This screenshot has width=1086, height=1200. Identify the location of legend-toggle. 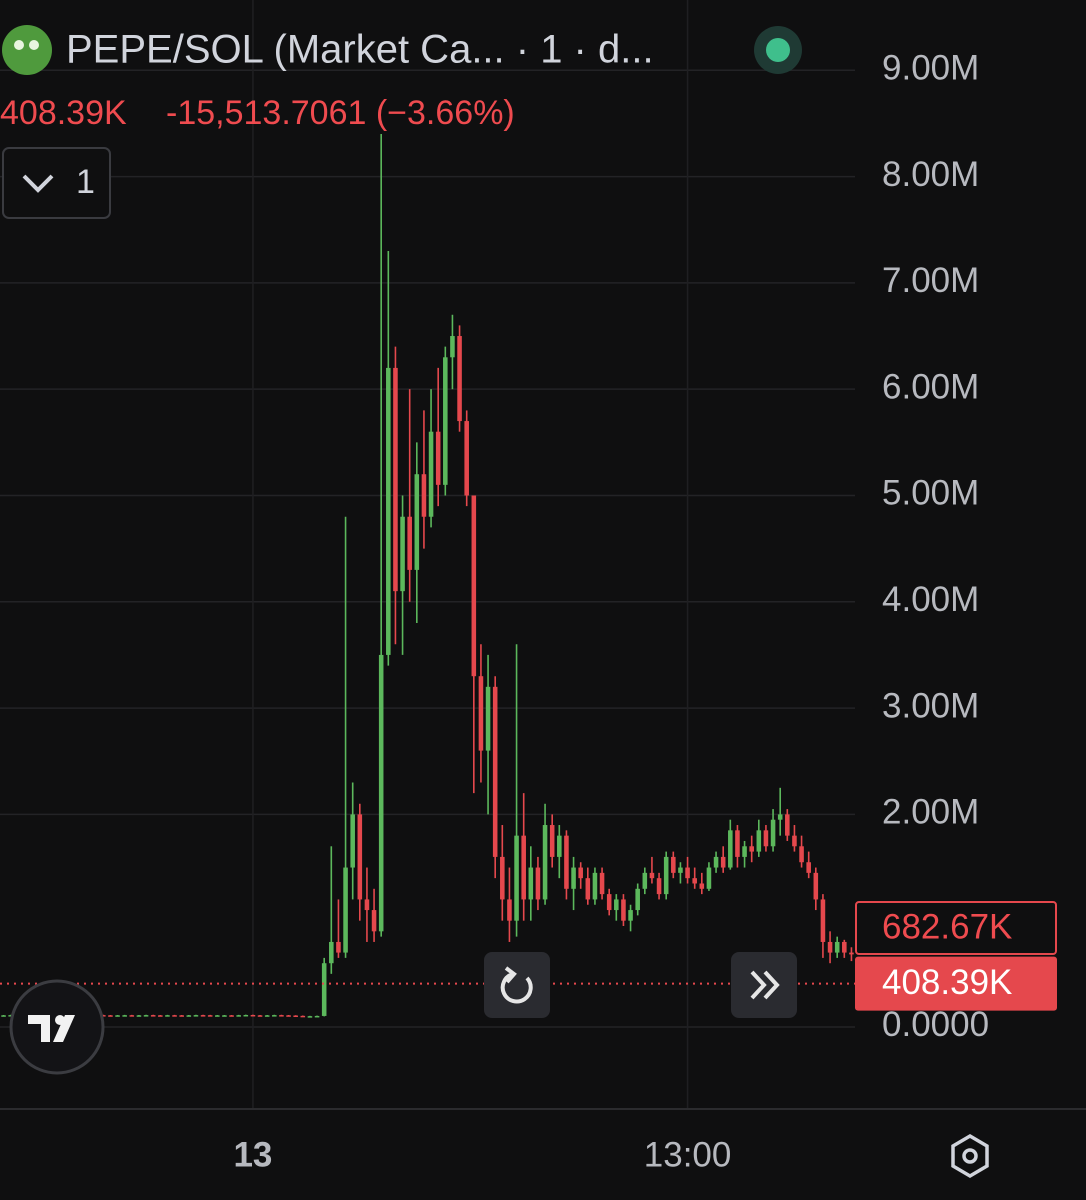
(56, 183).